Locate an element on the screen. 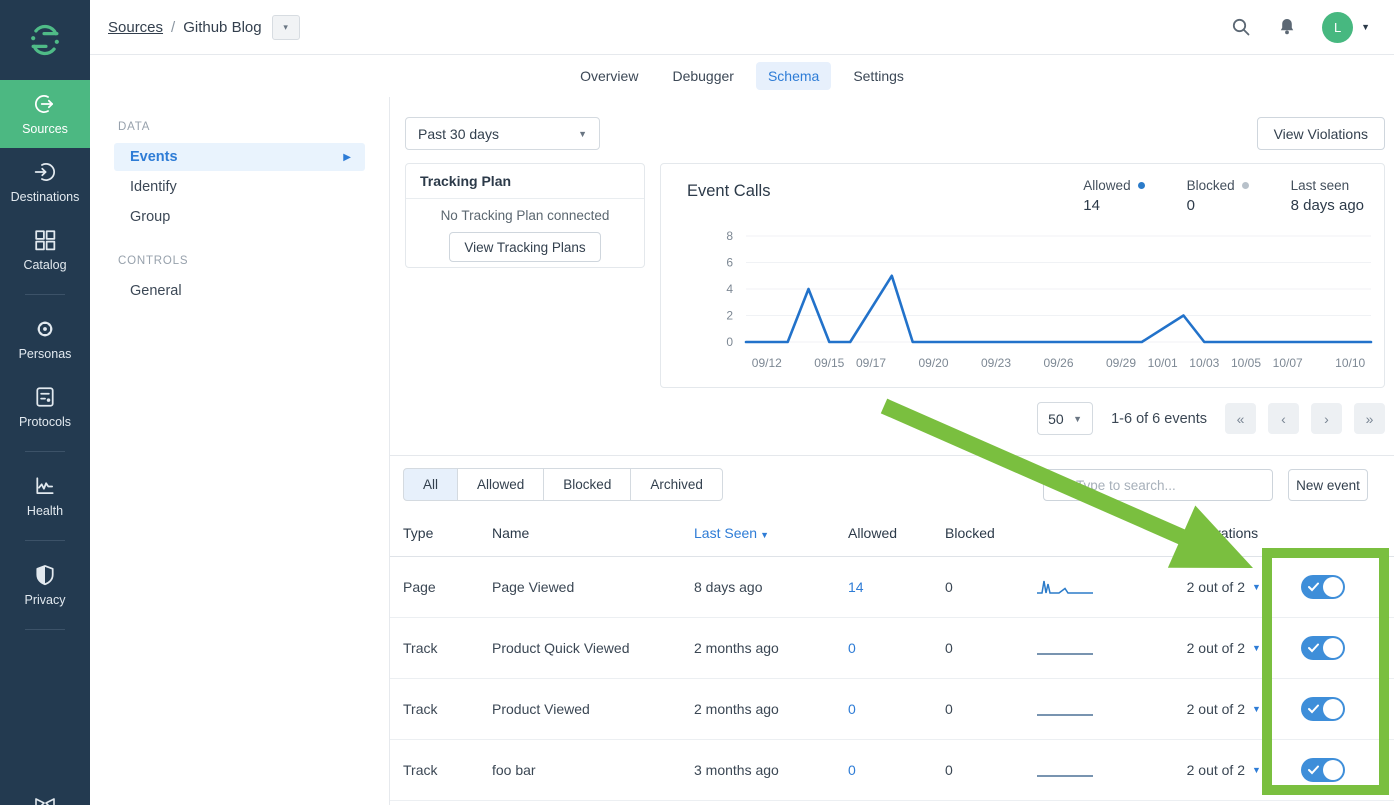 Image resolution: width=1394 pixels, height=805 pixels. subnav-item-group: Group is located at coordinates (150, 217).